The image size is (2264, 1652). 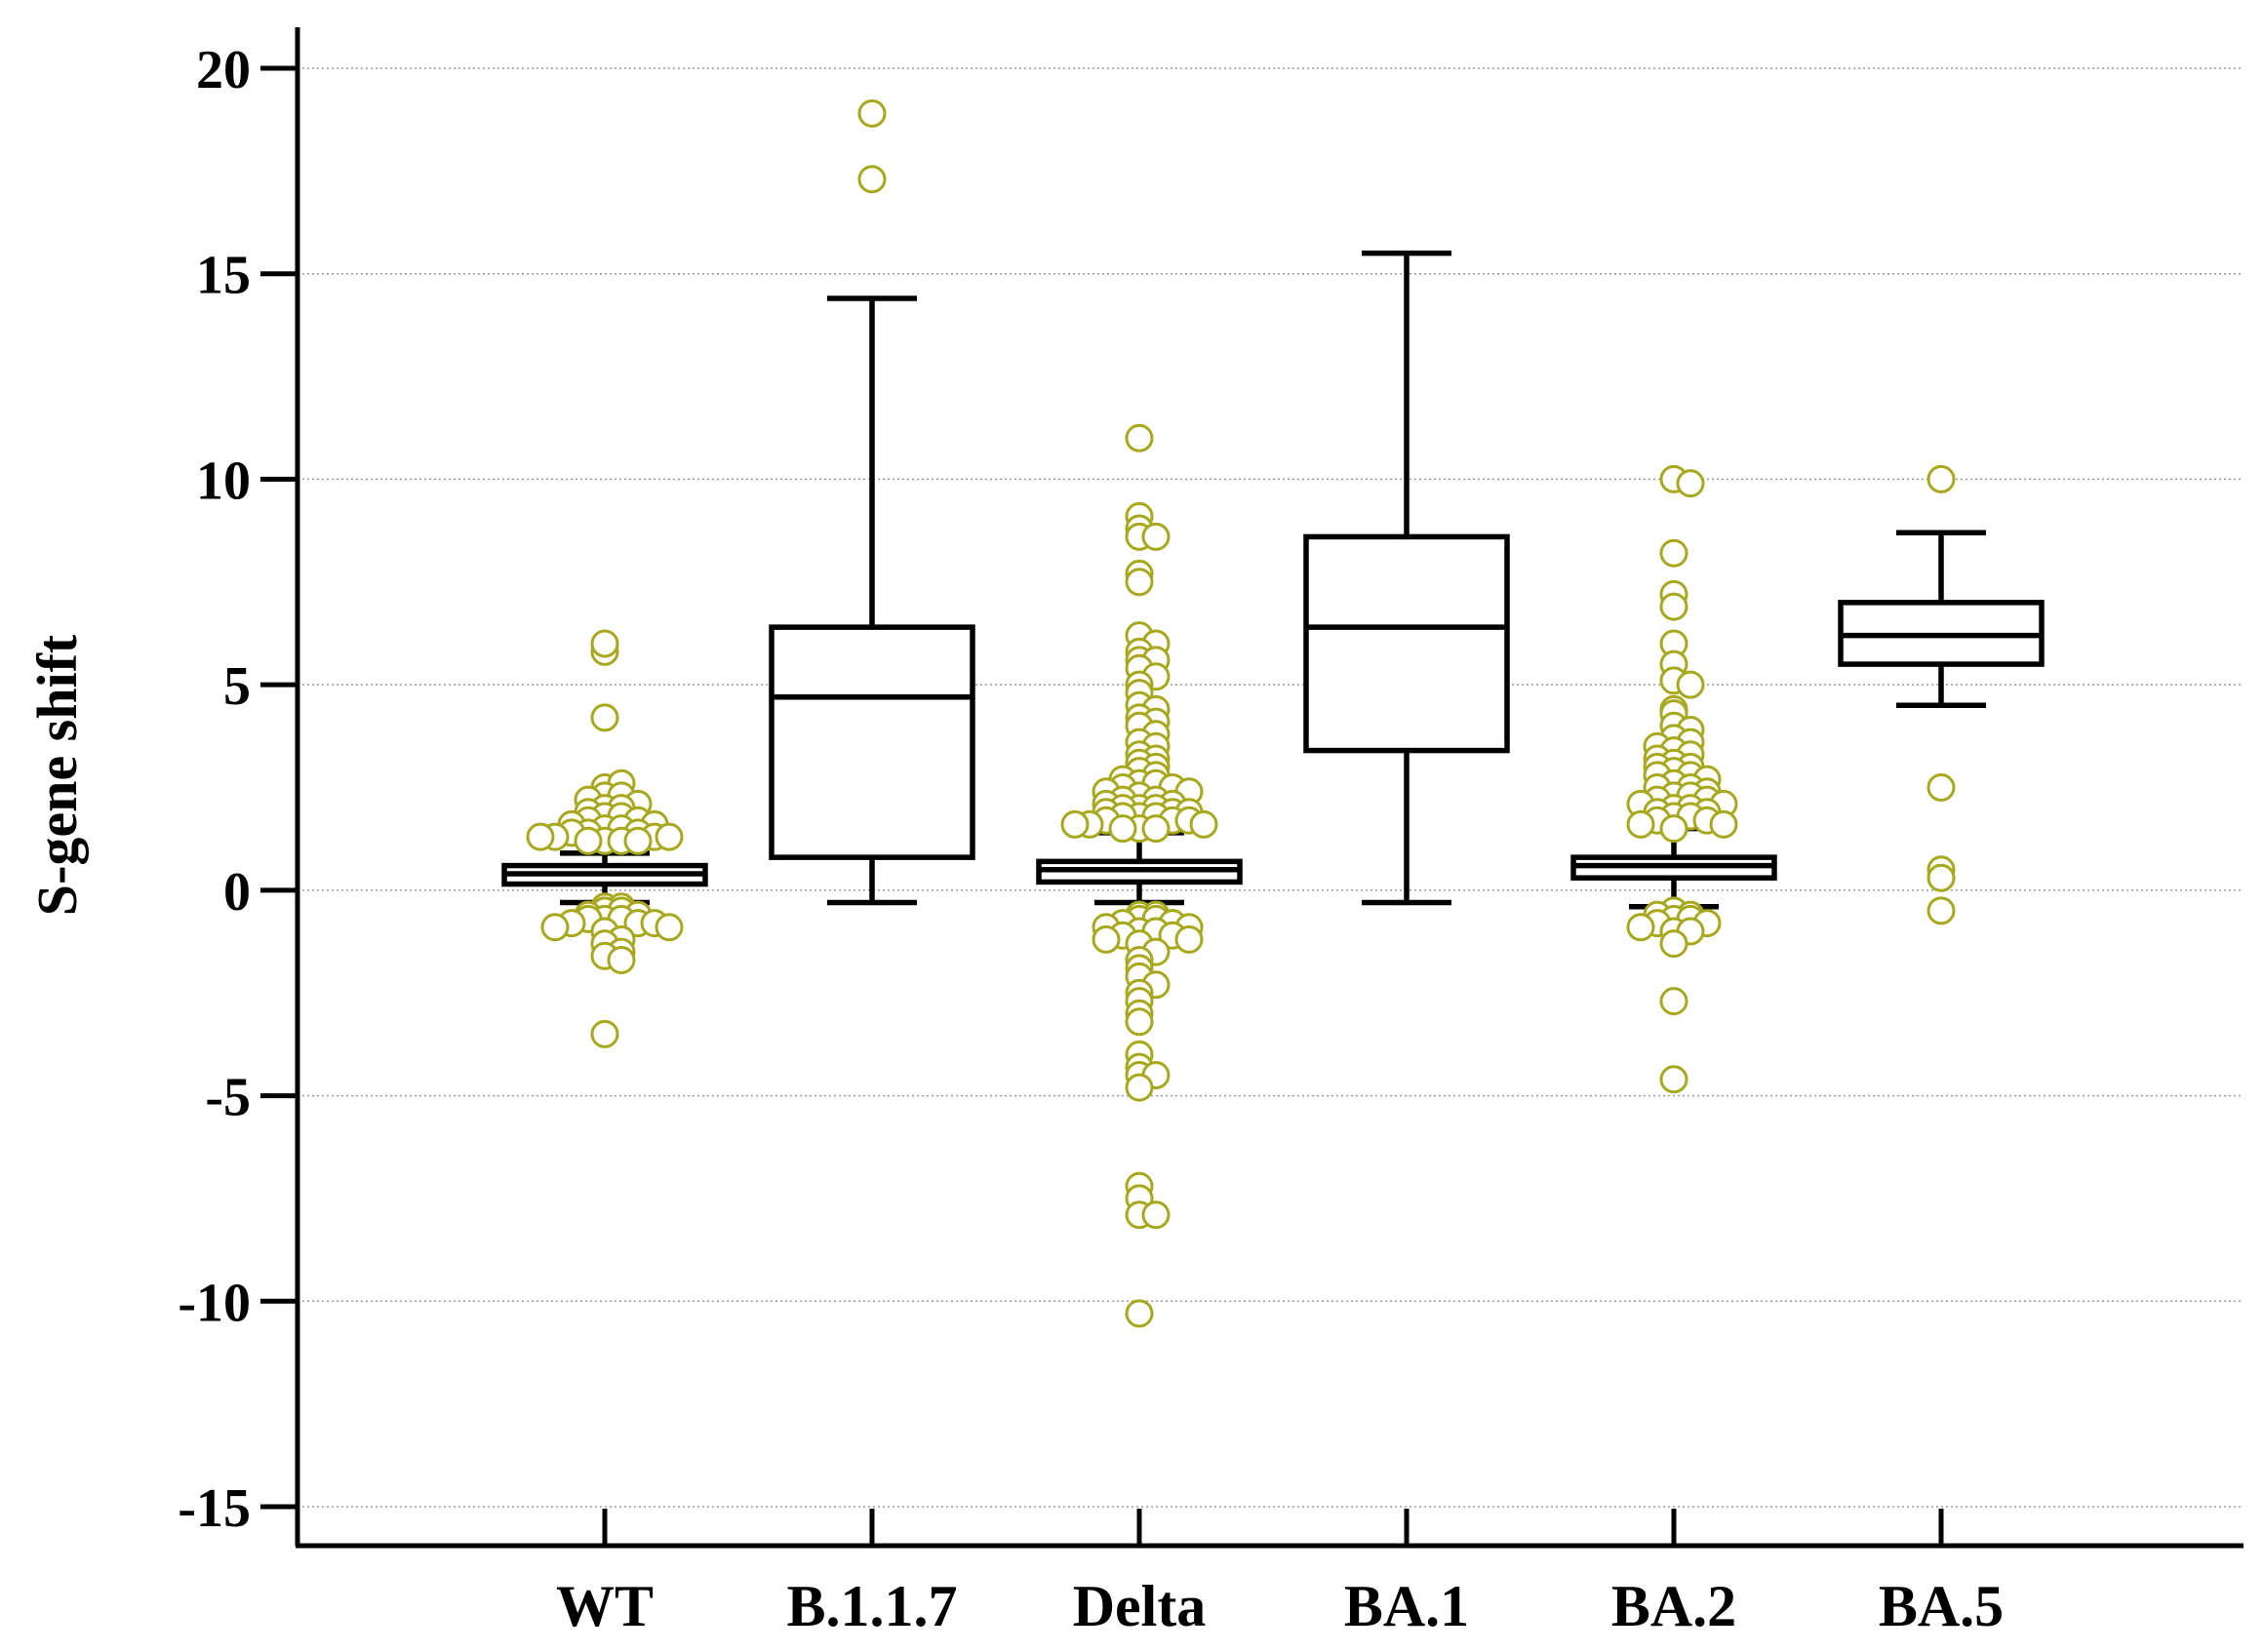 I want to click on x-tick-label: B.1.1.7, so click(x=871, y=1606).